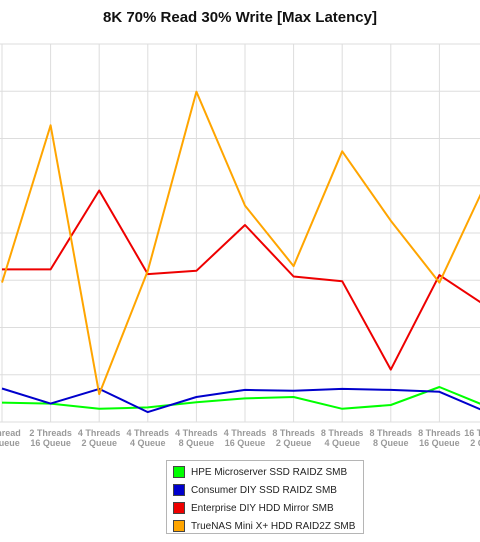 Image resolution: width=480 pixels, height=542 pixels. I want to click on legend-item: Enterprise DIY HDD Mirror SMB, so click(253, 508).